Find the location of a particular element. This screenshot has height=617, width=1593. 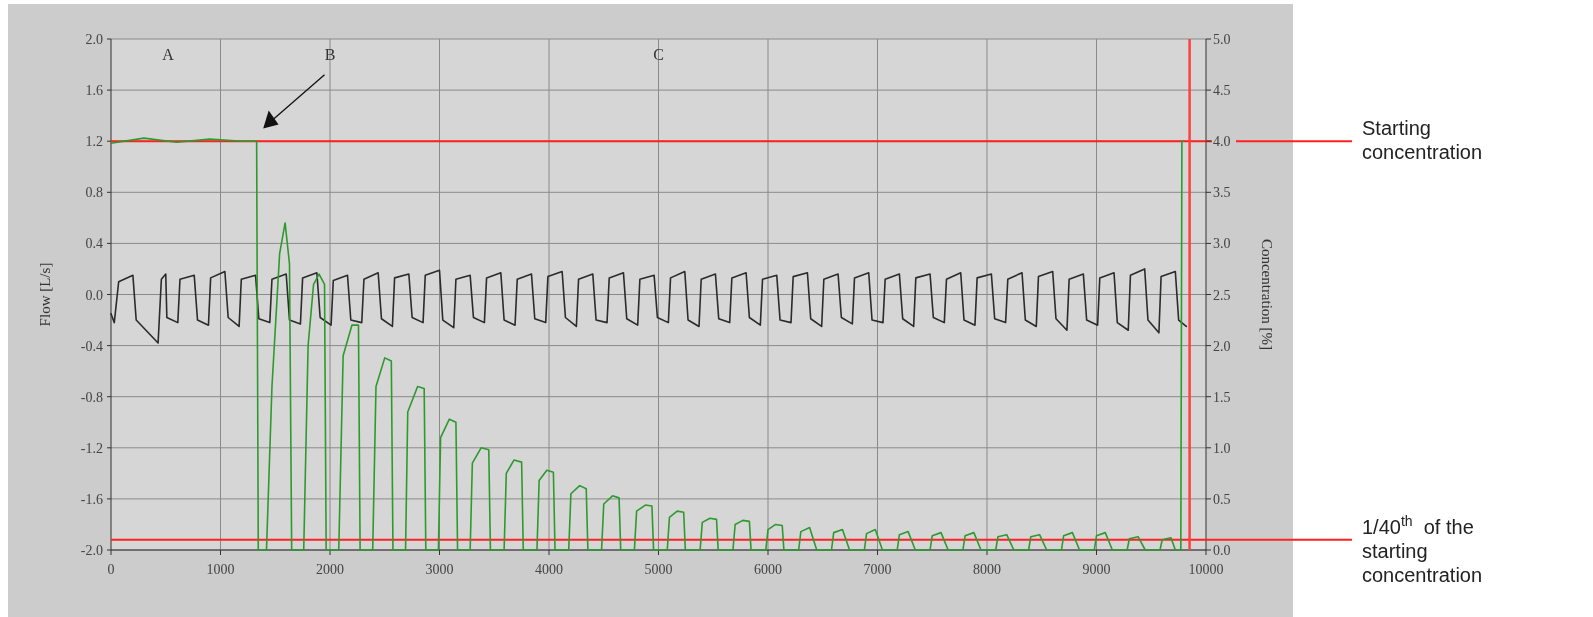

x-tick-label: 2000 is located at coordinates (330, 569).